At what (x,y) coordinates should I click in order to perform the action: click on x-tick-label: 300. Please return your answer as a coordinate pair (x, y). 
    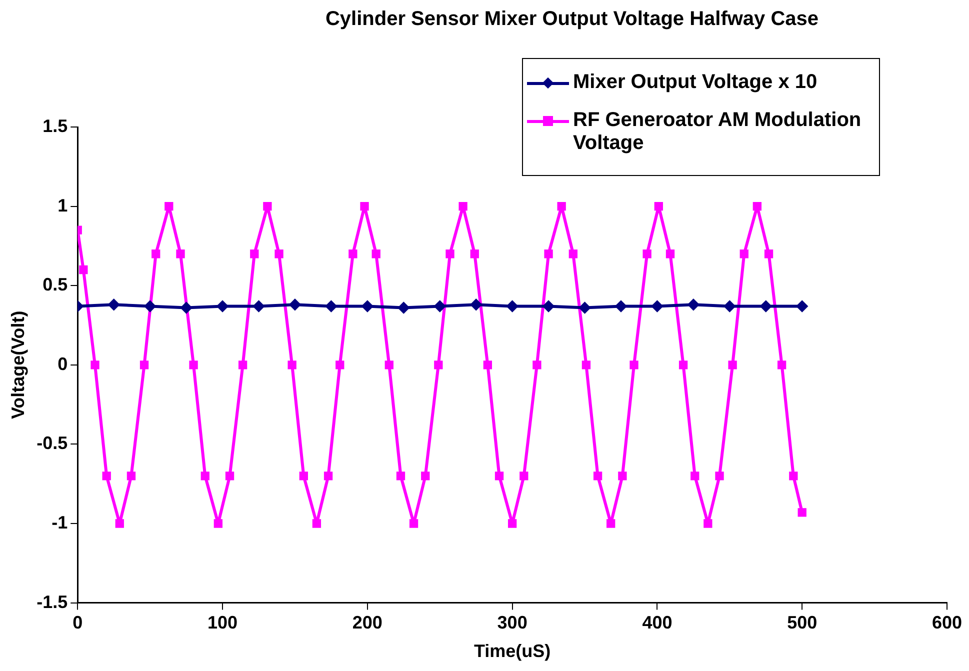
    Looking at the image, I should click on (512, 622).